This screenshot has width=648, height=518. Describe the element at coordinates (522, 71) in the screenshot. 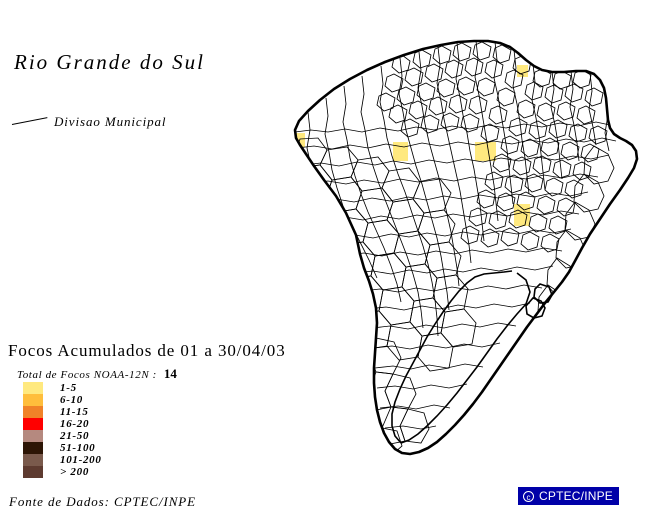

I see `hotspot-nordeste` at that location.